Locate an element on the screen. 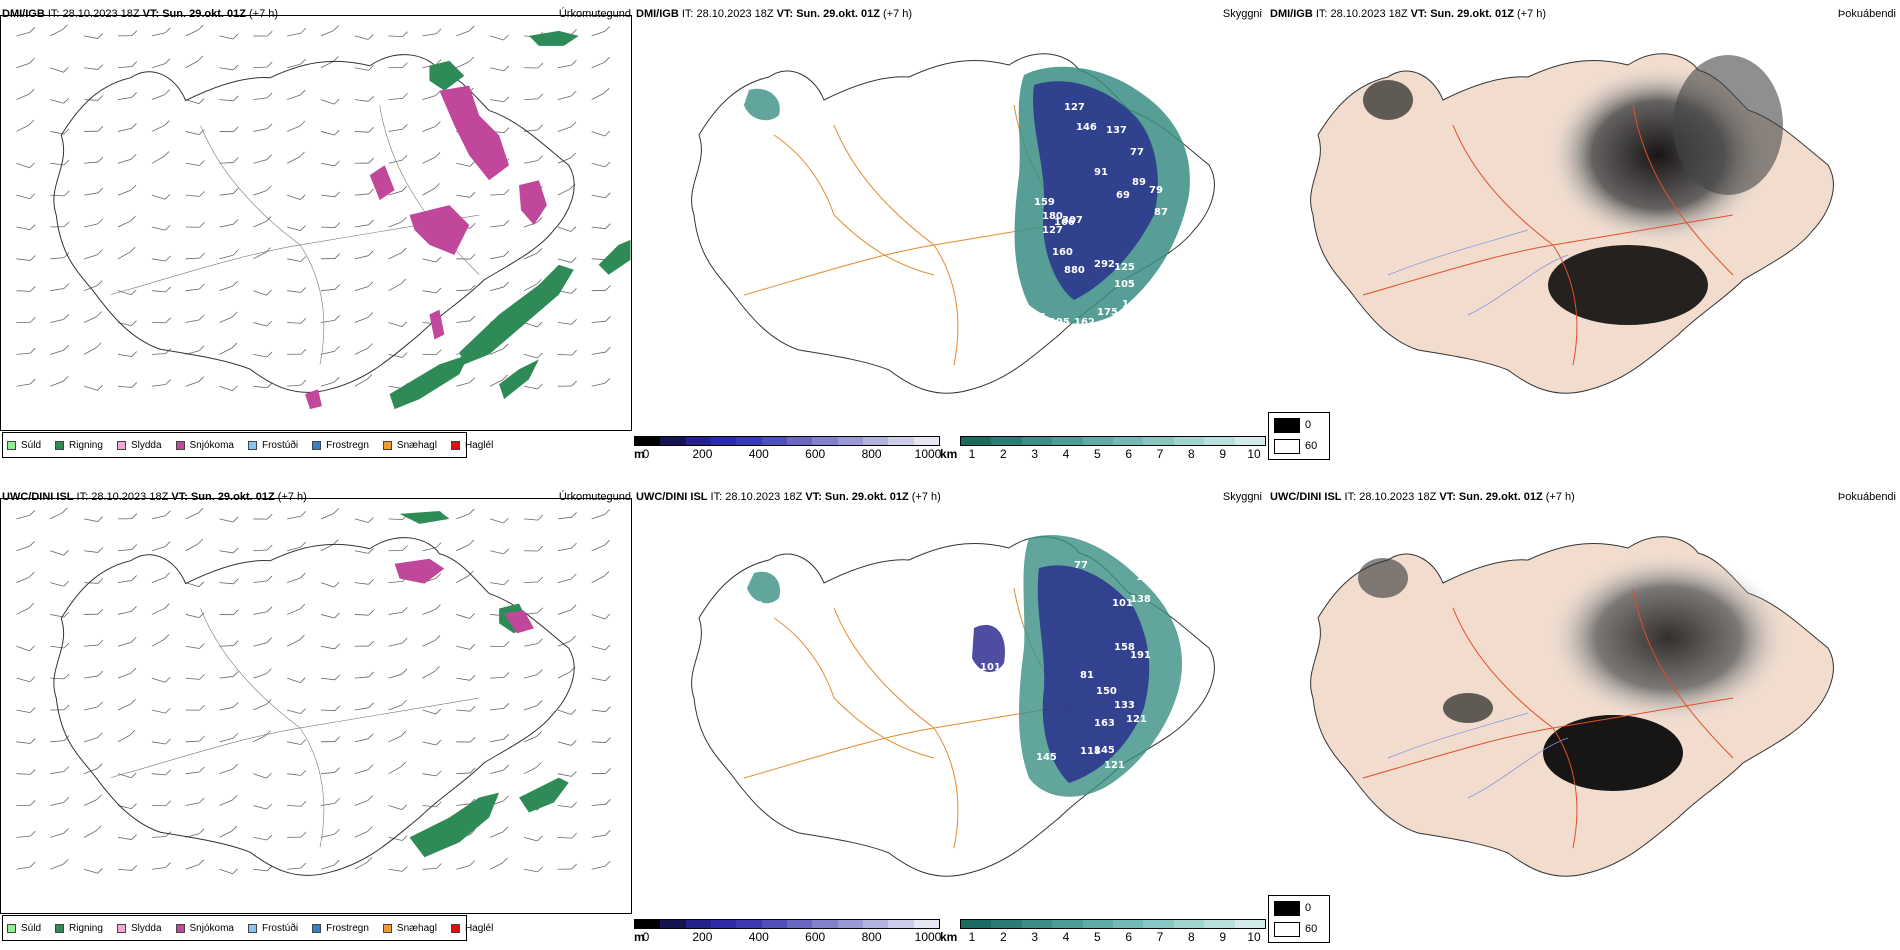  fog-map is located at coordinates (1572, 706).